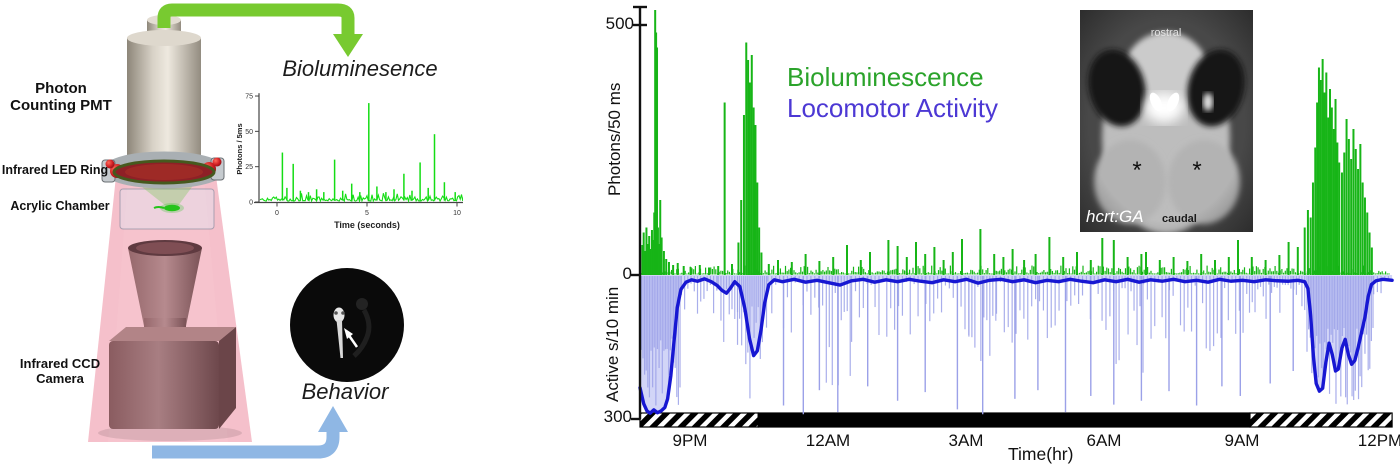  What do you see at coordinates (239, 148) in the screenshot?
I see `svg-text: Photons / 5ms` at bounding box center [239, 148].